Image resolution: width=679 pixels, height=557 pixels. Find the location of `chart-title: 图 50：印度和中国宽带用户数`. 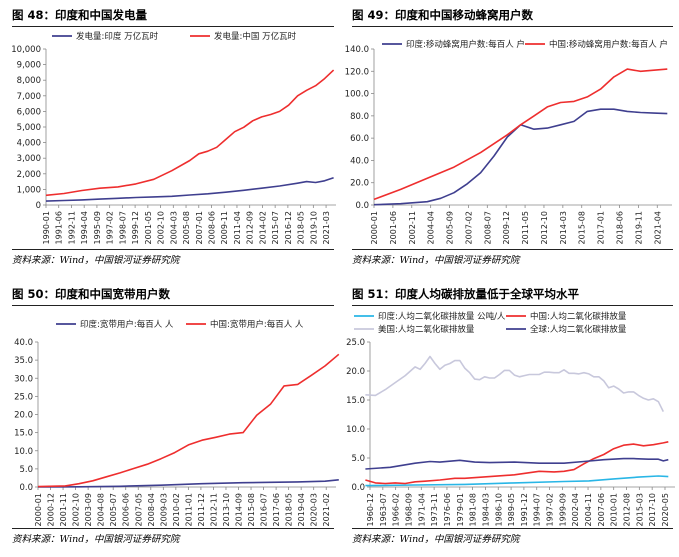

chart-title: 图 50：印度和中国宽带用户数 is located at coordinates (91, 294).